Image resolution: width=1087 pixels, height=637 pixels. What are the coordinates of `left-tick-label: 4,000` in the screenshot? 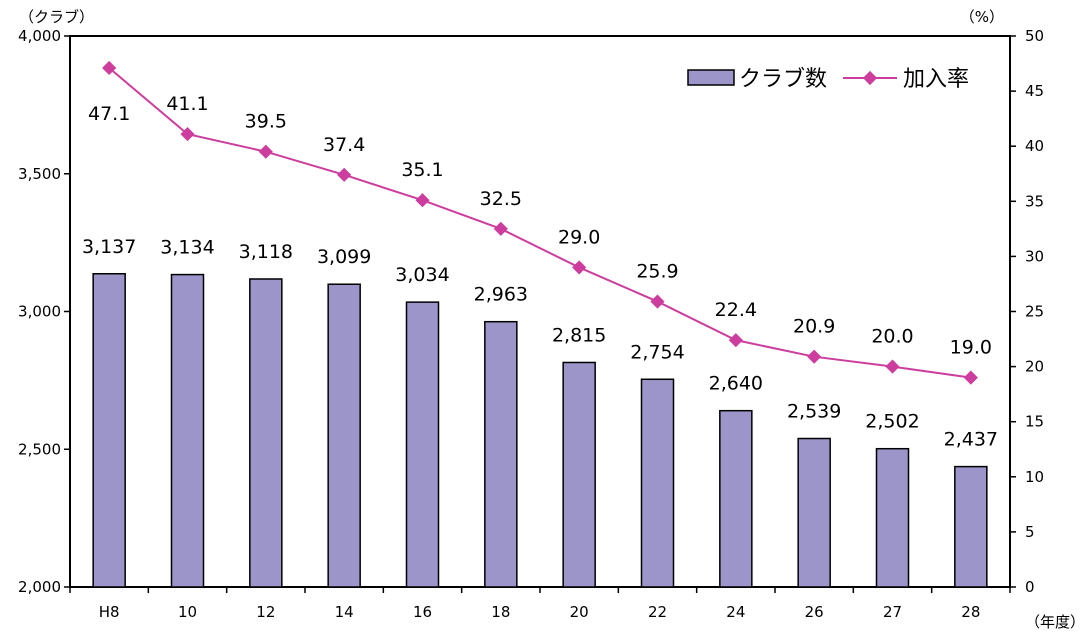 It's located at (39, 36).